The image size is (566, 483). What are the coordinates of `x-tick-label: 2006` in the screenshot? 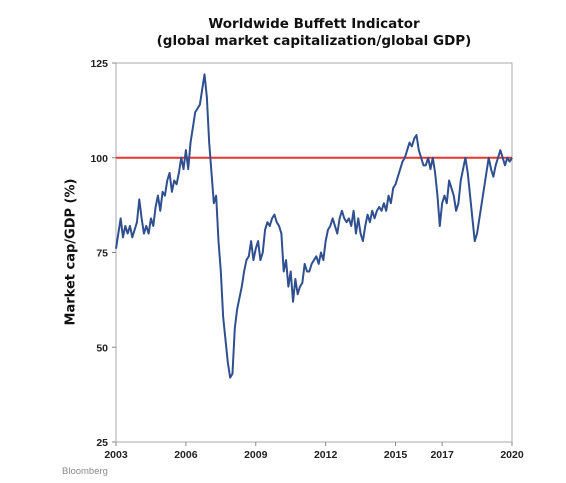 It's located at (186, 455).